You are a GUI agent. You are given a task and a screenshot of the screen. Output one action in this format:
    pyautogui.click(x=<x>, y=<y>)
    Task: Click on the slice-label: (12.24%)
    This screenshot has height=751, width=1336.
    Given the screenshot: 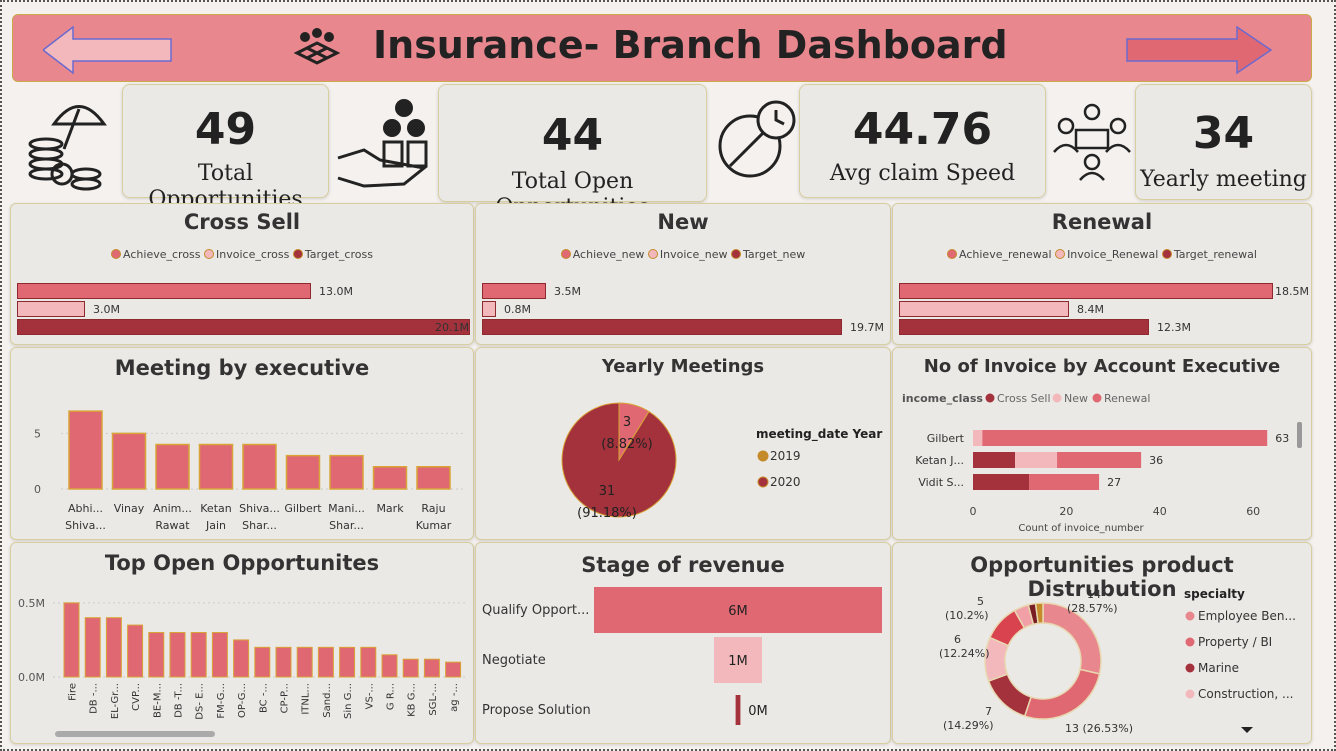 What is the action you would take?
    pyautogui.click(x=964, y=653)
    